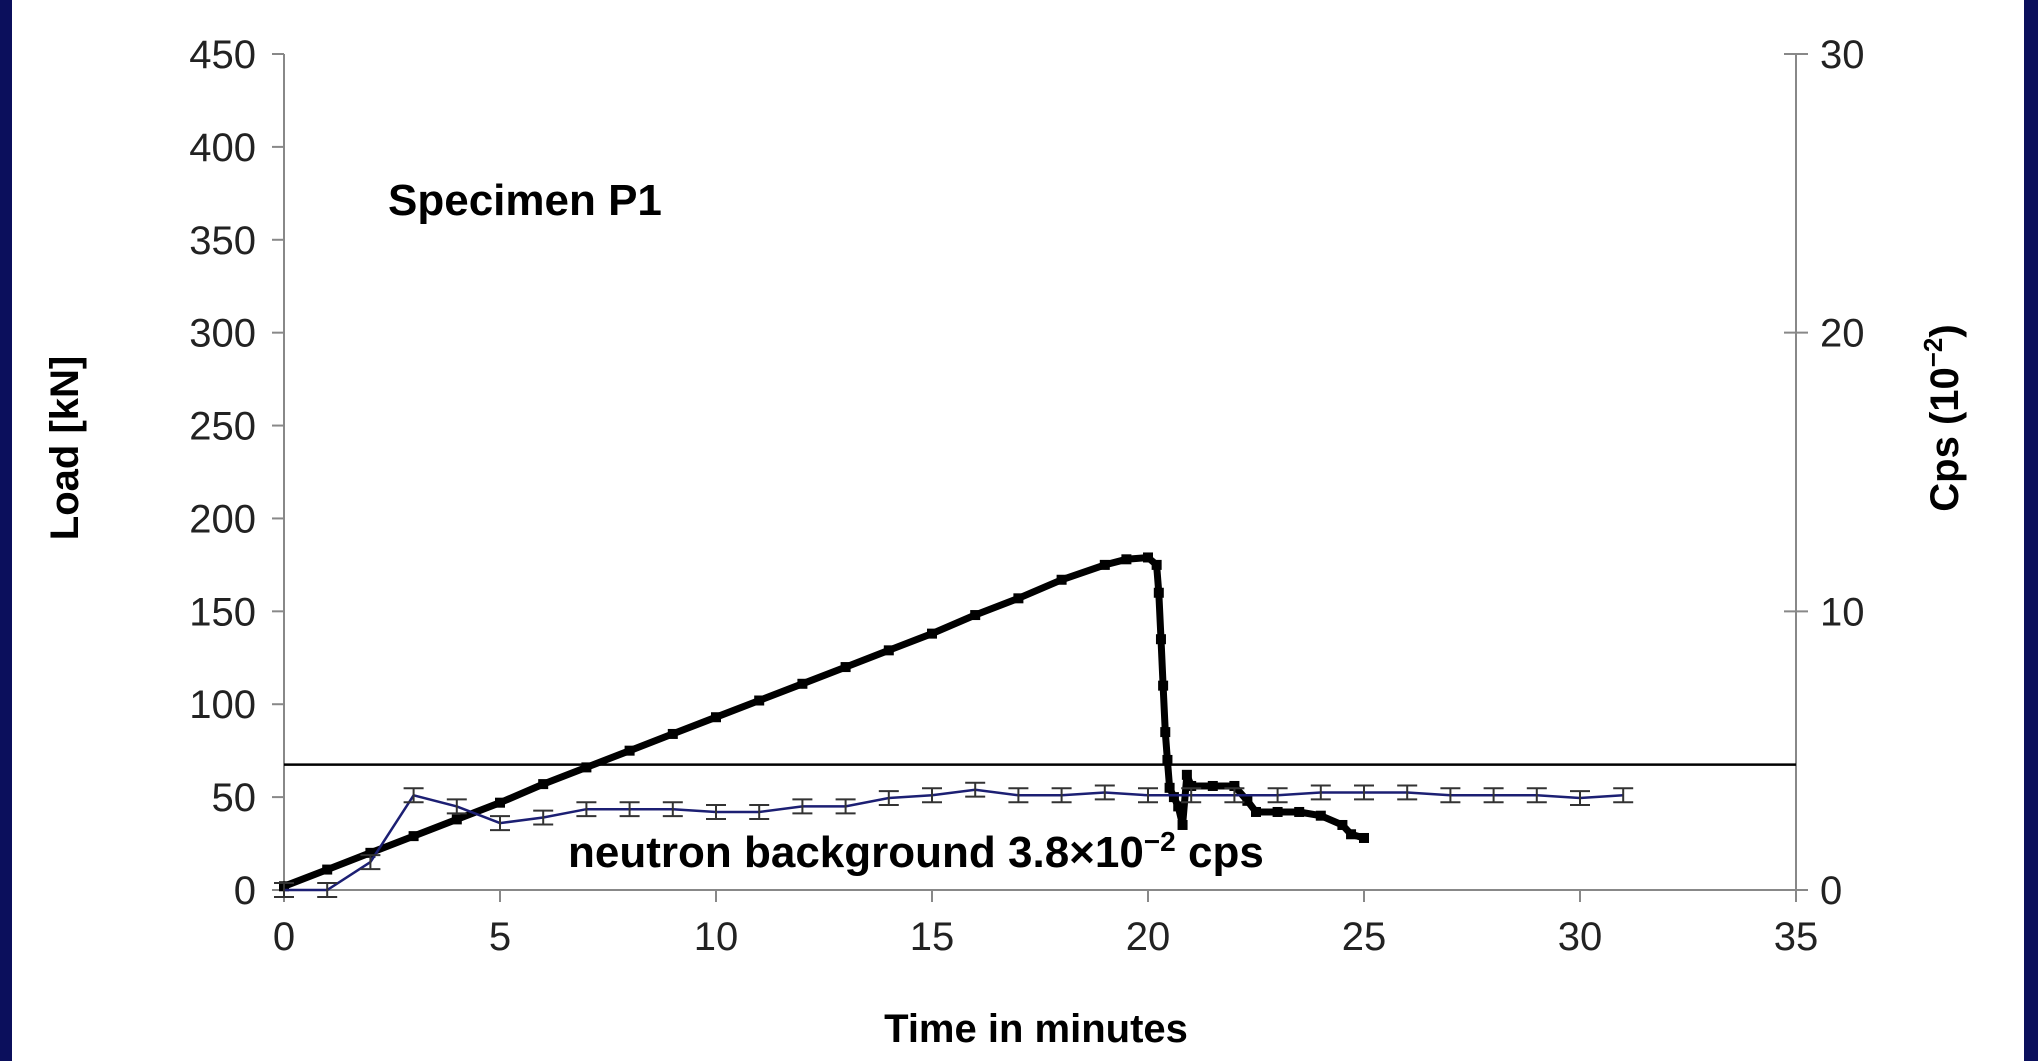 Image resolution: width=2038 pixels, height=1061 pixels. I want to click on x-tick-label: 35, so click(1796, 937).